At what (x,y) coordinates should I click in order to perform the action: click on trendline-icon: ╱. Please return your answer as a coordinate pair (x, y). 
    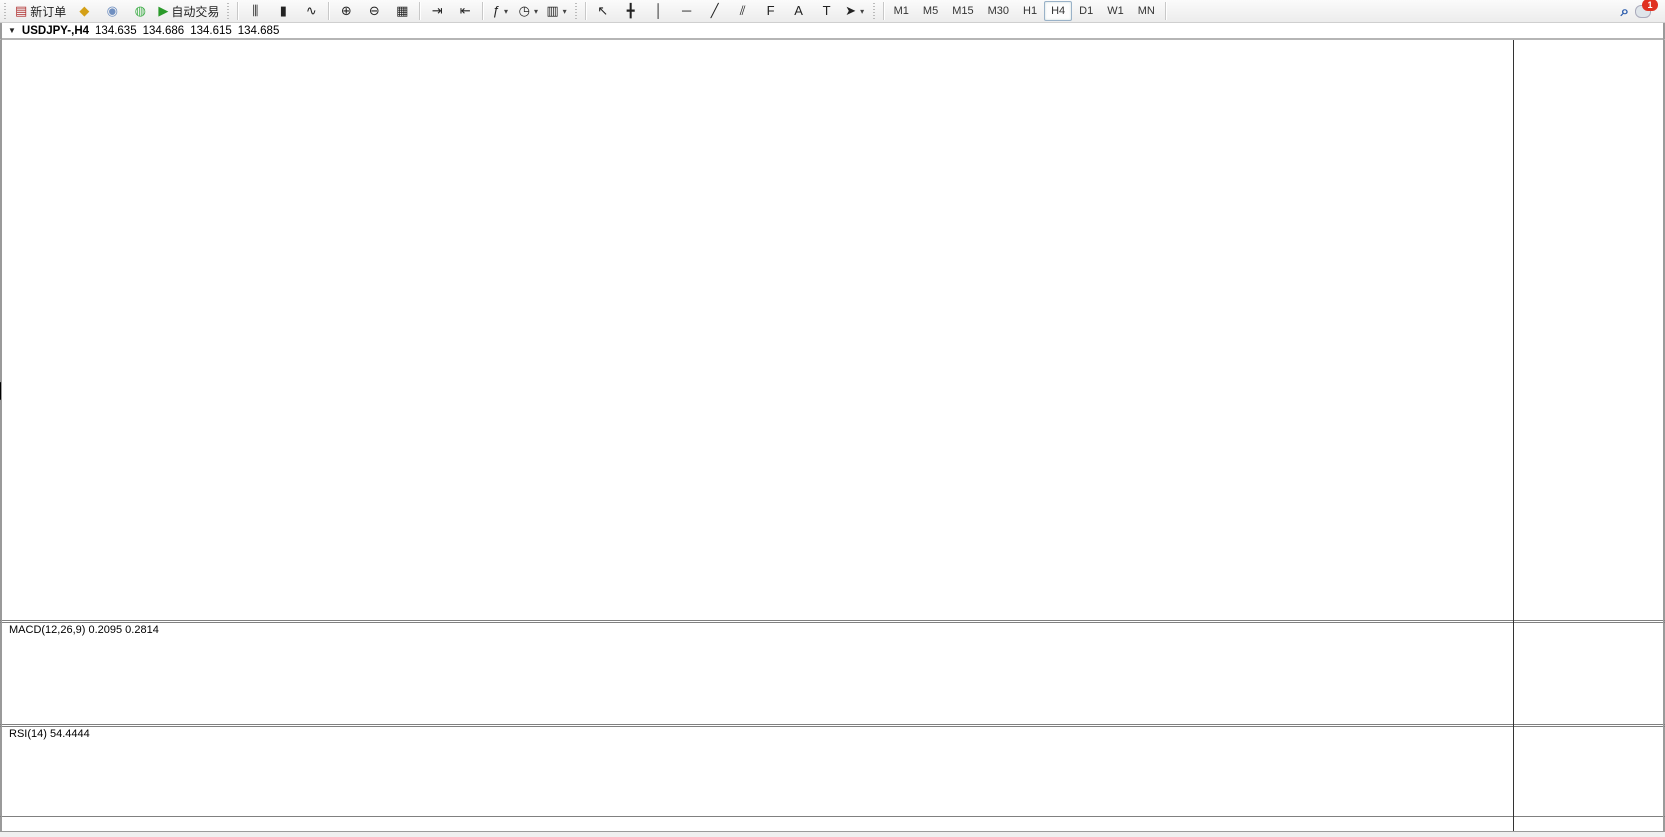
    Looking at the image, I should click on (714, 10).